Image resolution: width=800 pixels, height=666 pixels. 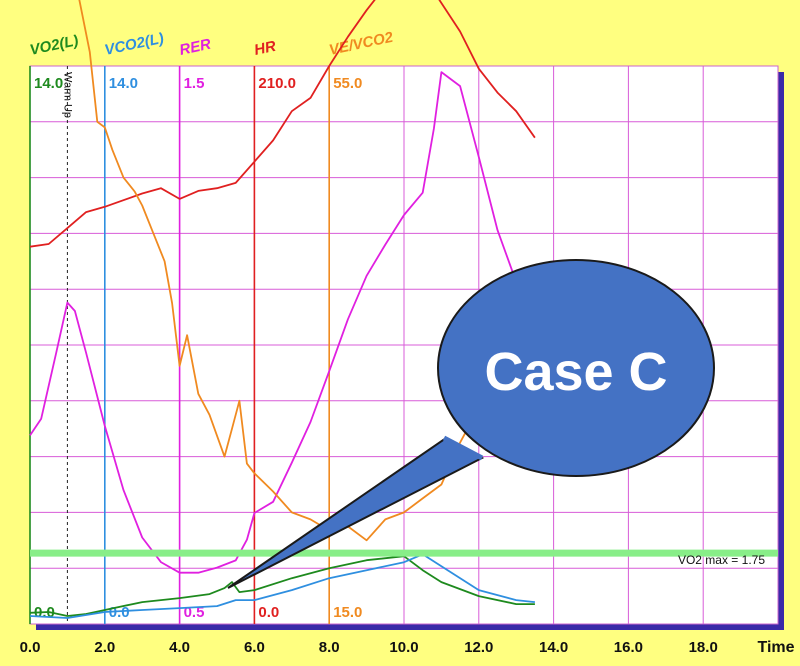 What do you see at coordinates (478, 647) in the screenshot?
I see `x-tick-label: 12.0` at bounding box center [478, 647].